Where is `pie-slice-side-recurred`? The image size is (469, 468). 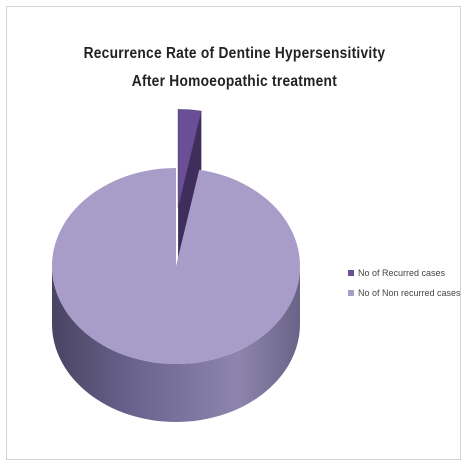 pie-slice-side-recurred is located at coordinates (190, 188).